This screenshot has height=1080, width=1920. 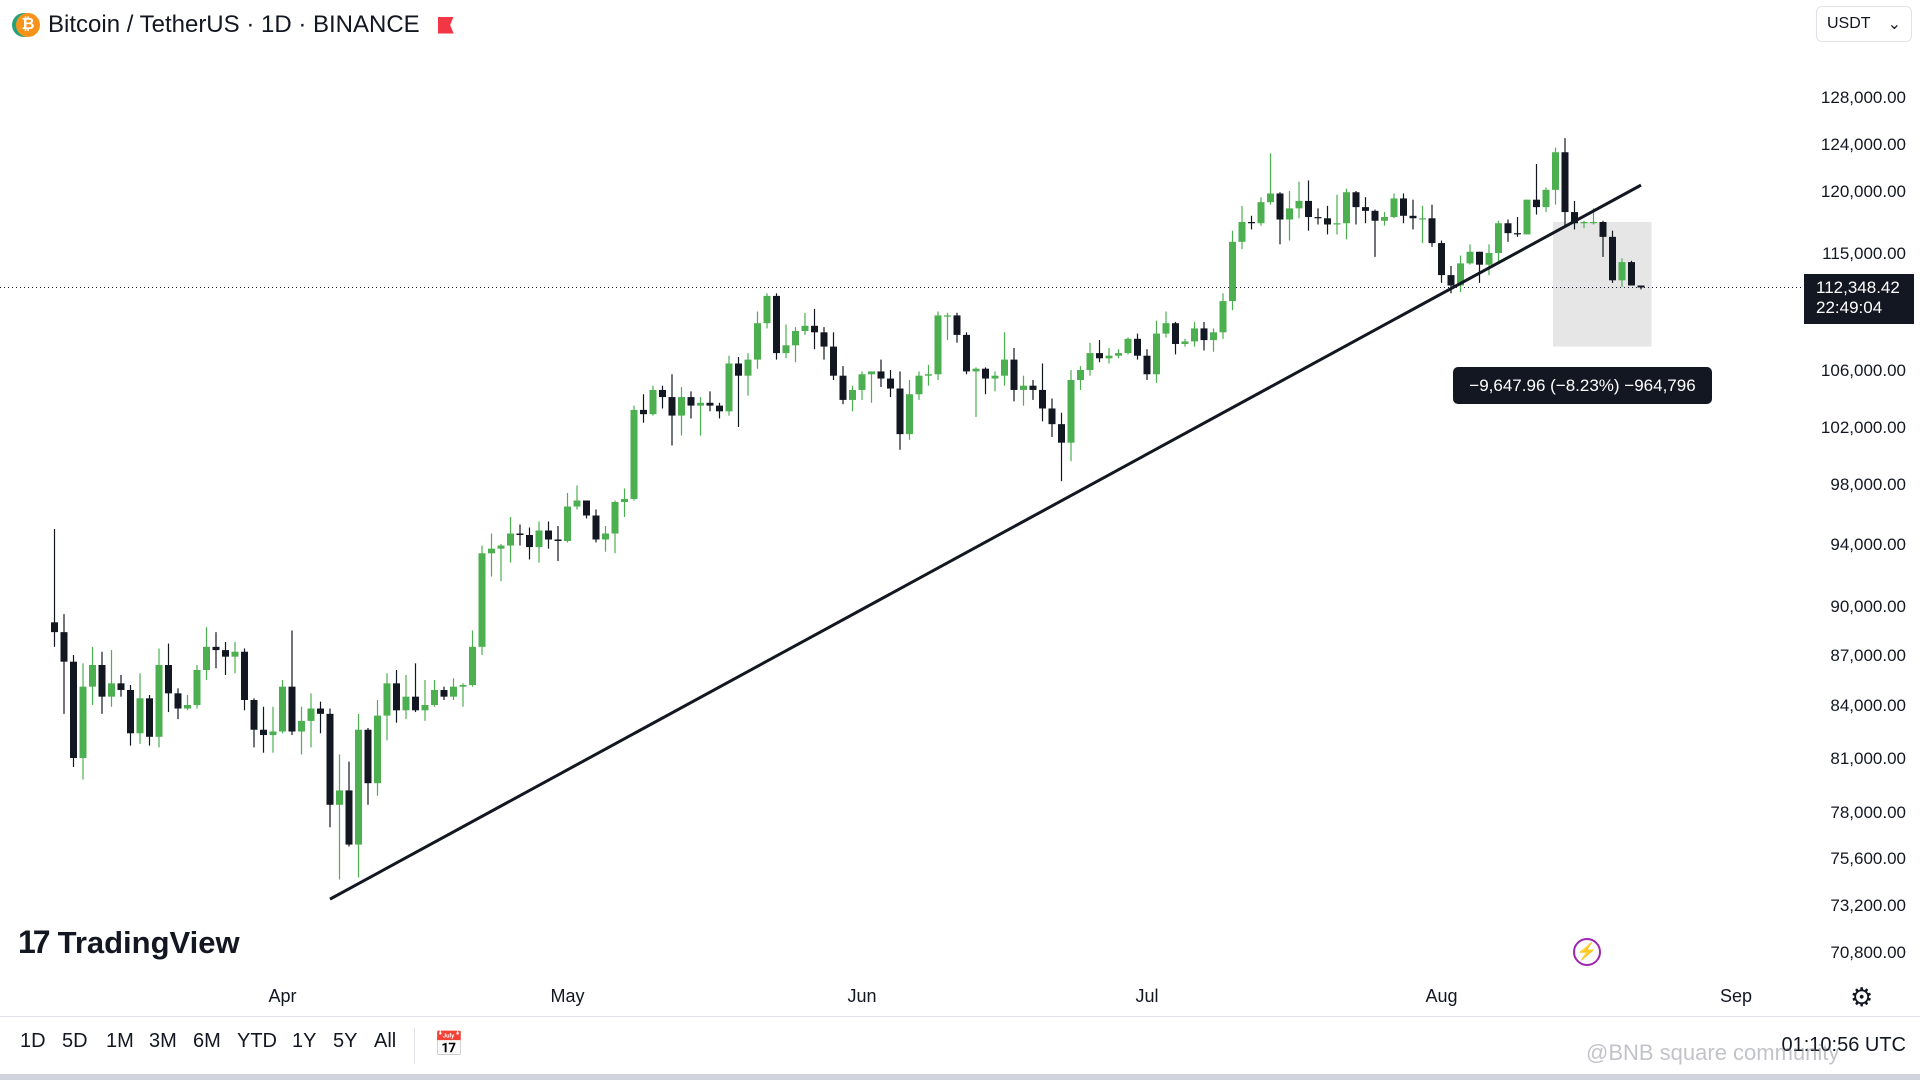 What do you see at coordinates (1849, 23) in the screenshot?
I see `currency-value: USDT` at bounding box center [1849, 23].